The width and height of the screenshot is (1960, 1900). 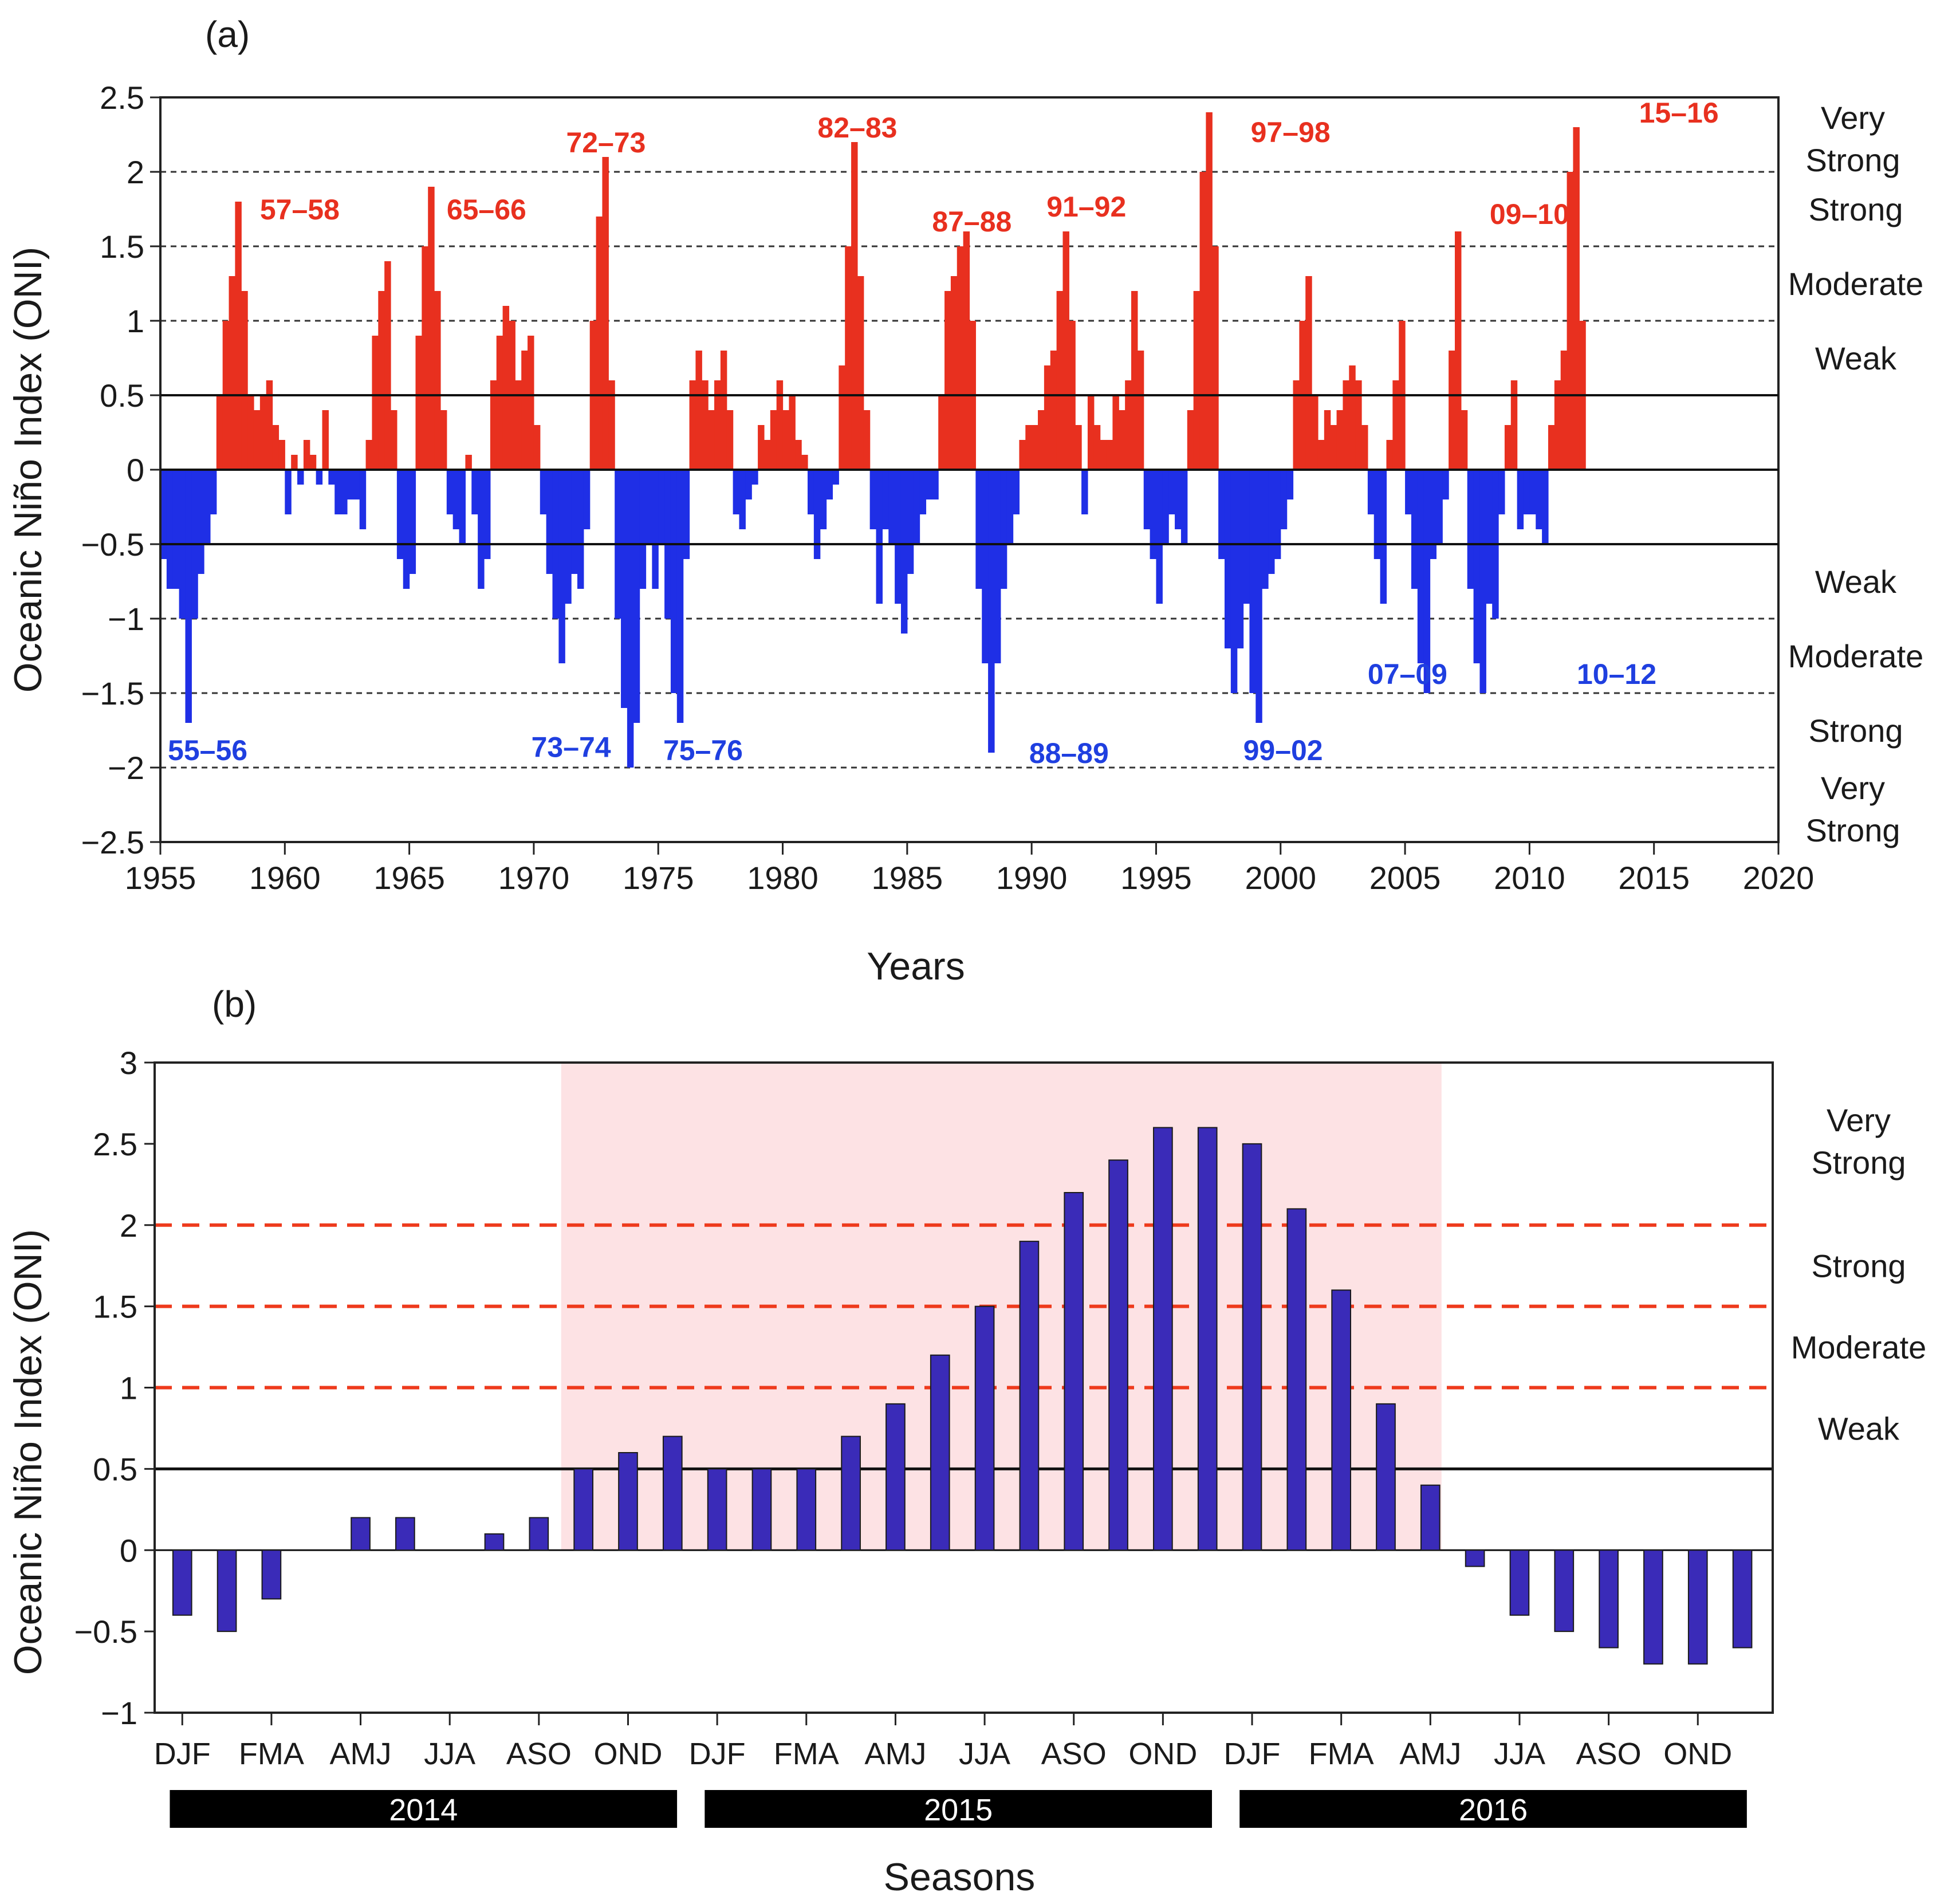 I want to click on panel-a-intensity-label: Moderate, so click(x=1856, y=284).